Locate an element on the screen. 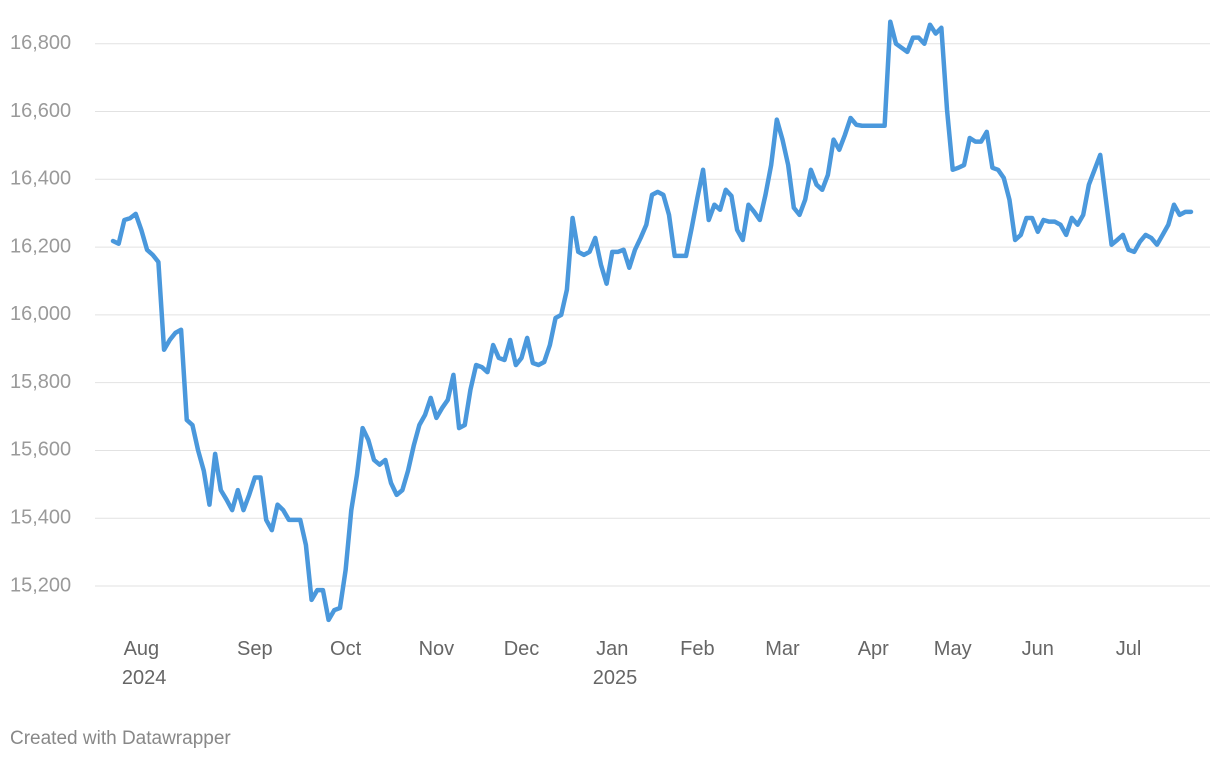  x-tick-label: Oct is located at coordinates (346, 649).